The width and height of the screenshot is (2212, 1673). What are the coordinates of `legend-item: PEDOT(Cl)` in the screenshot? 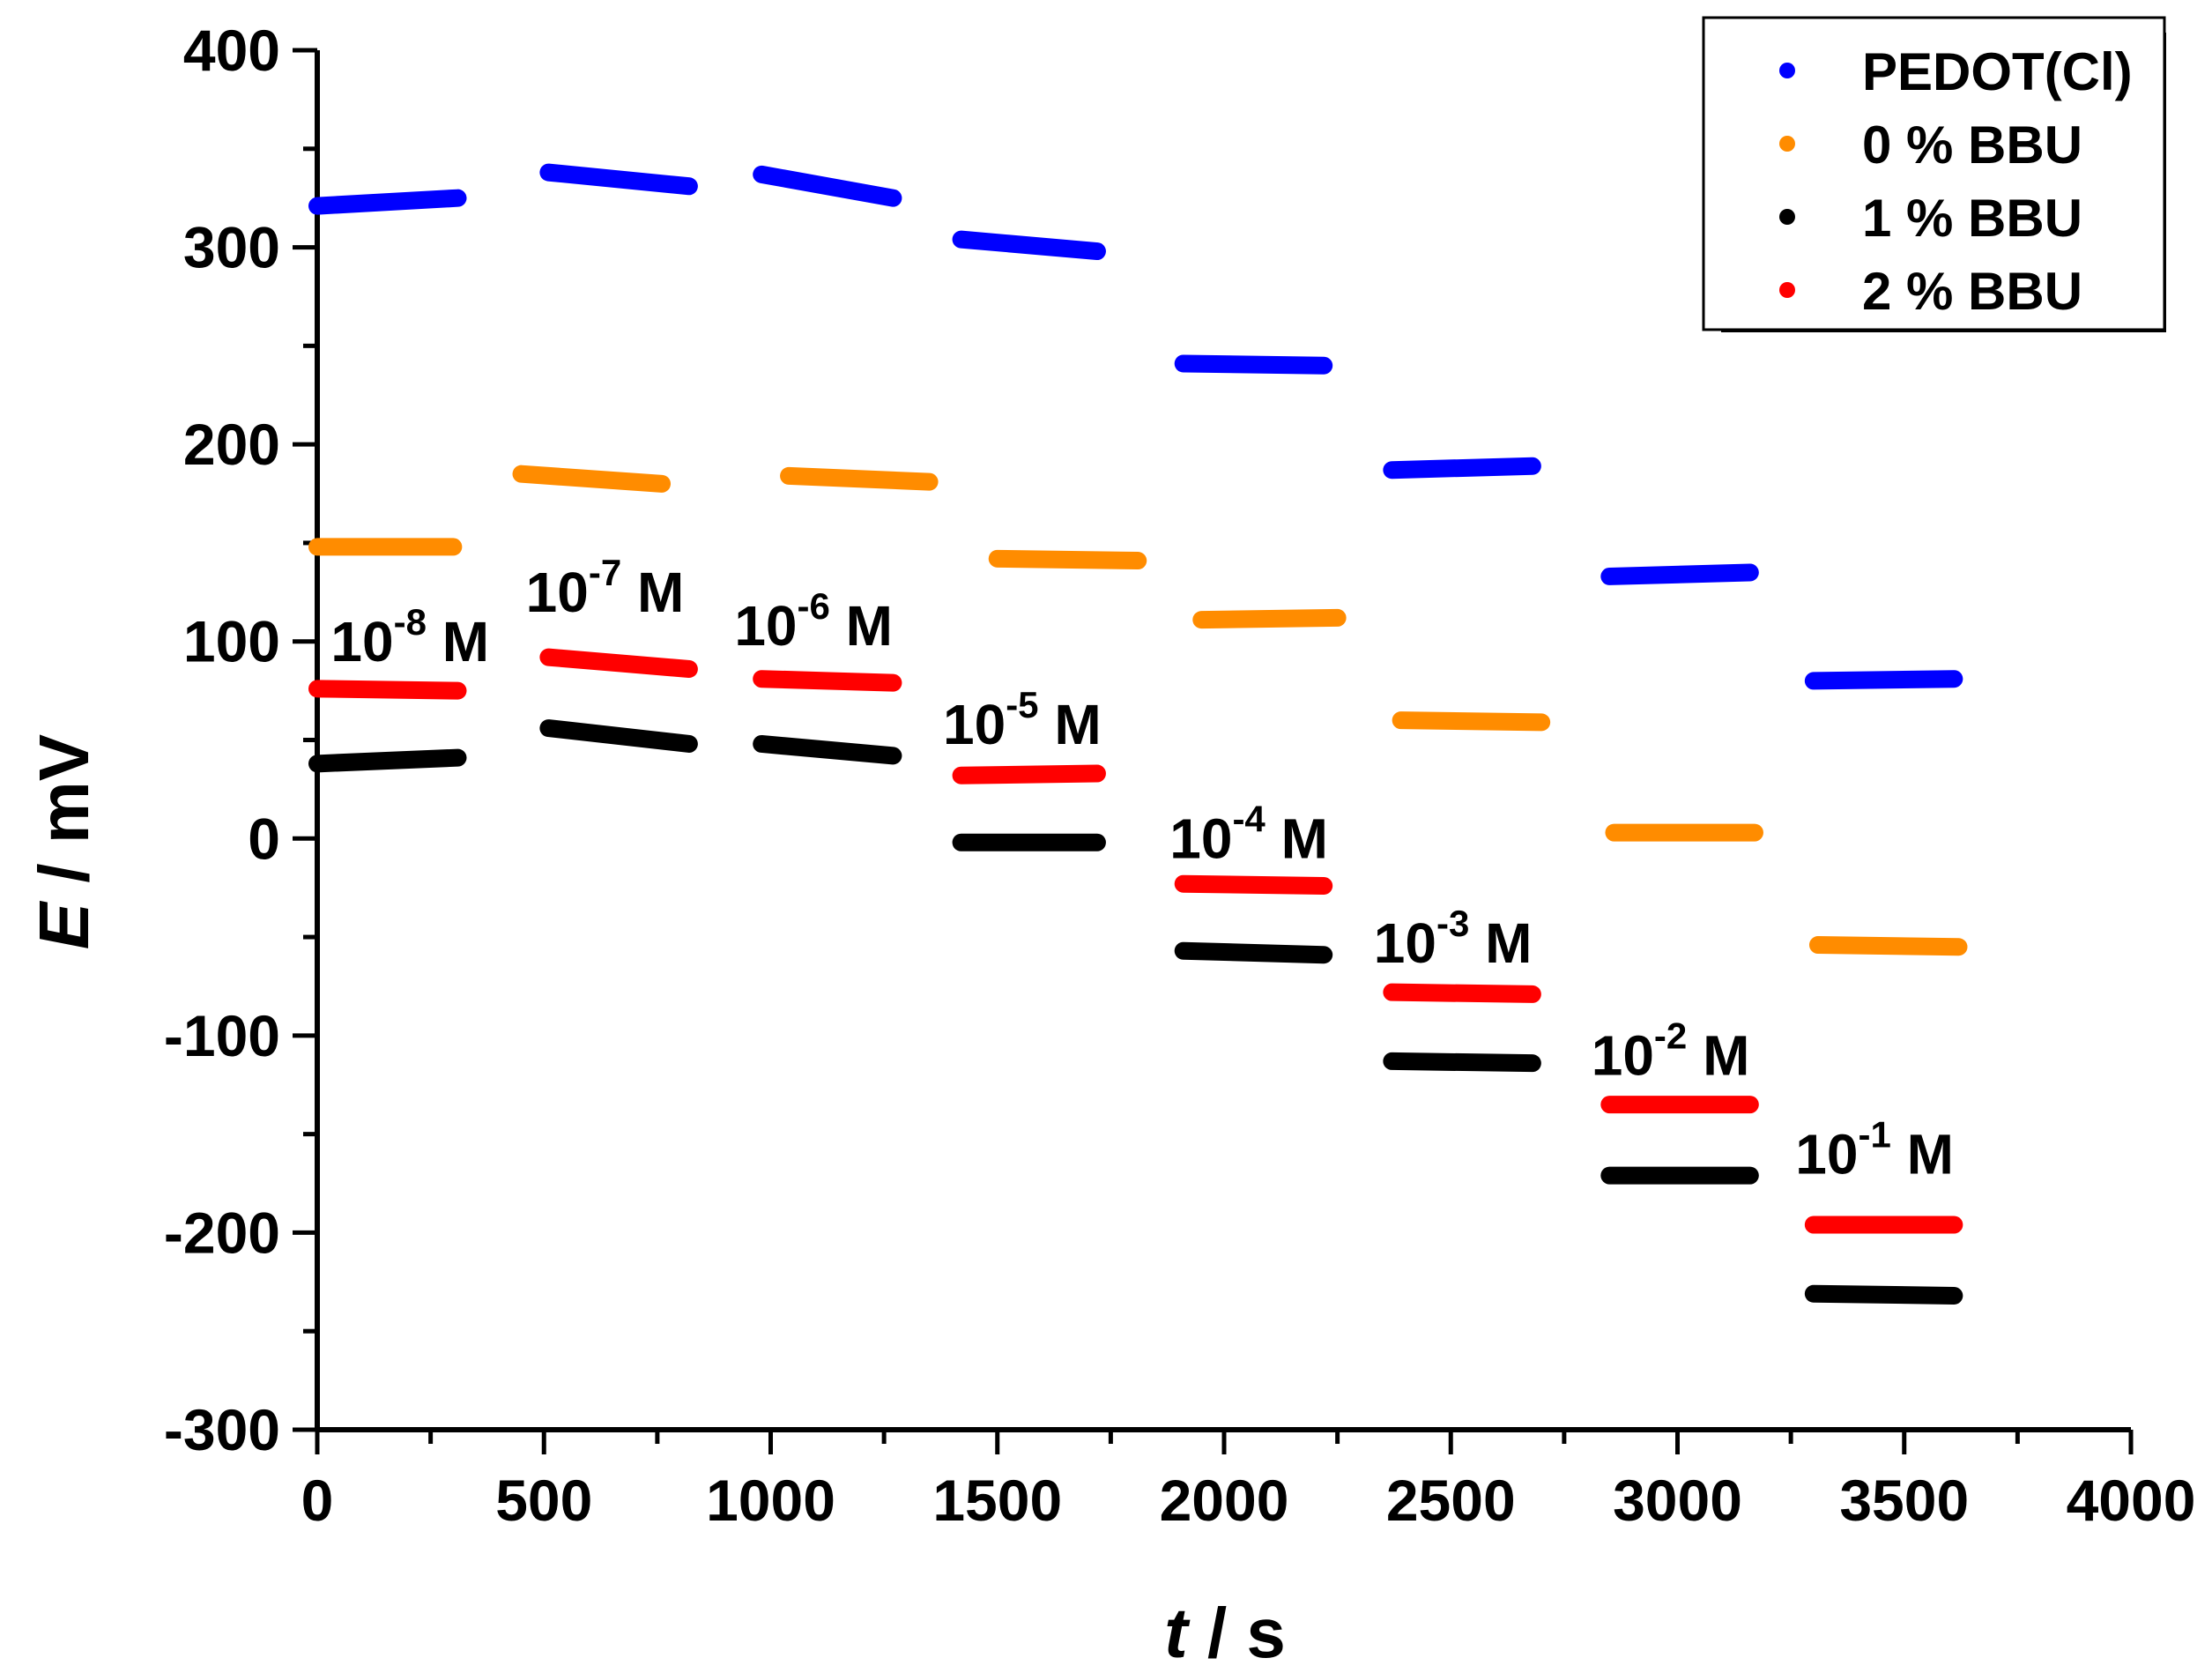 It's located at (1956, 71).